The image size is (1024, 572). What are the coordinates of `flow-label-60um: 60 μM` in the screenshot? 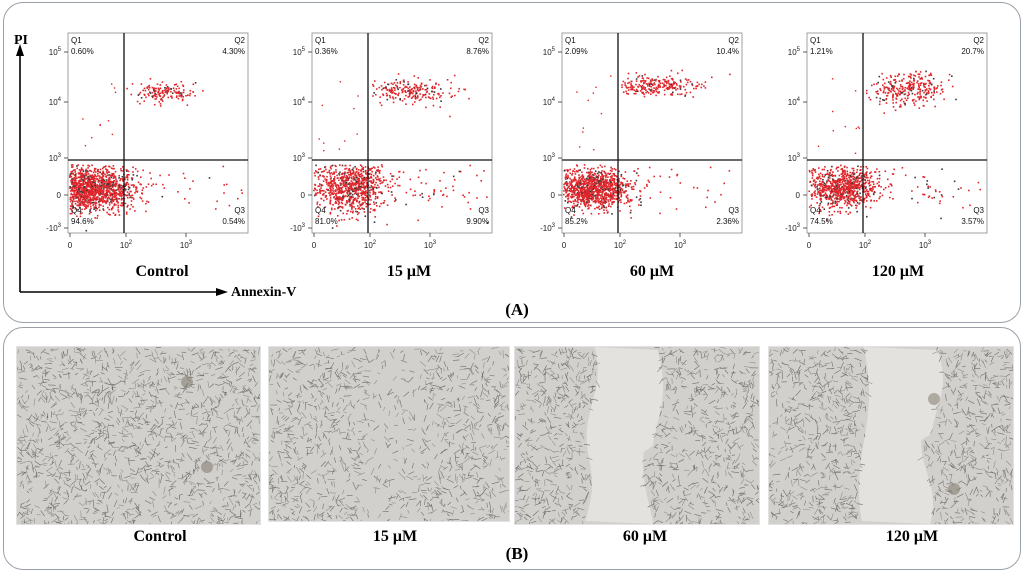 It's located at (652, 271).